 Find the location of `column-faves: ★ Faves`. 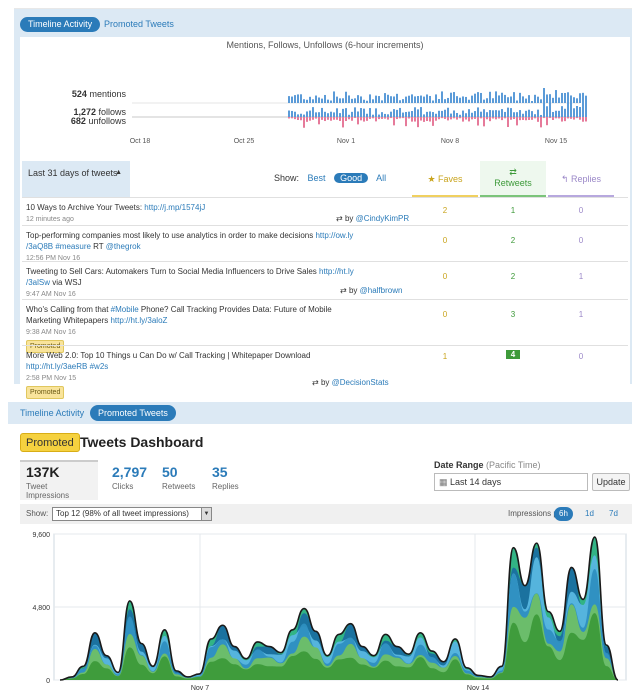

column-faves: ★ Faves is located at coordinates (445, 179).